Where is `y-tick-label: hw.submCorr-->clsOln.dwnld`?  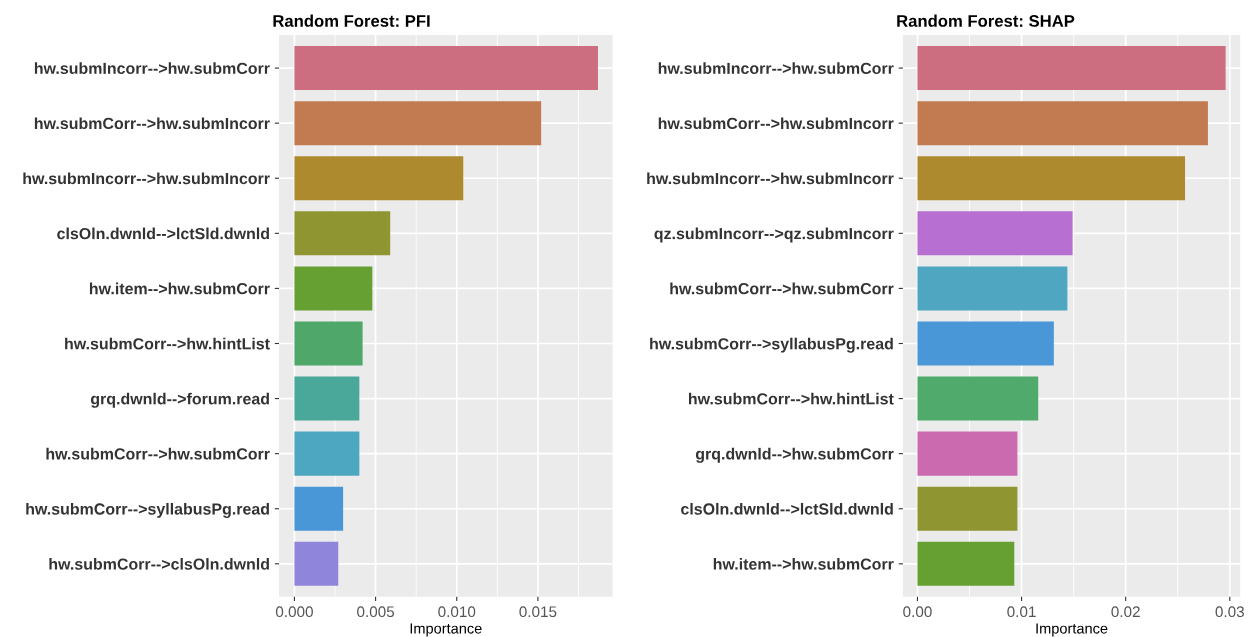 y-tick-label: hw.submCorr-->clsOln.dwnld is located at coordinates (159, 564).